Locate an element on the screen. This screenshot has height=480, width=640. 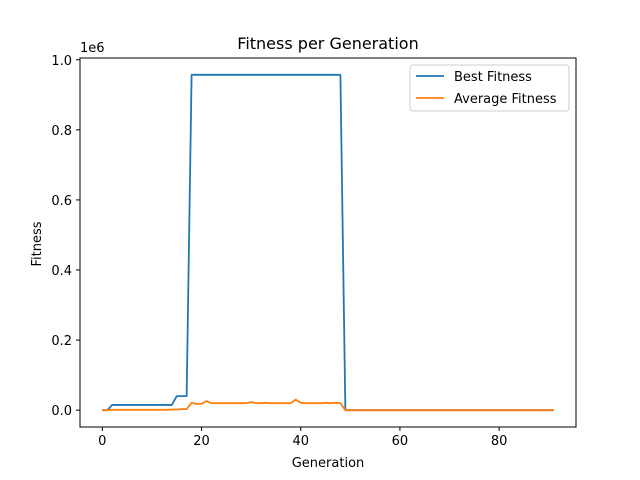
y-tick-label: 1.0 is located at coordinates (61, 61).